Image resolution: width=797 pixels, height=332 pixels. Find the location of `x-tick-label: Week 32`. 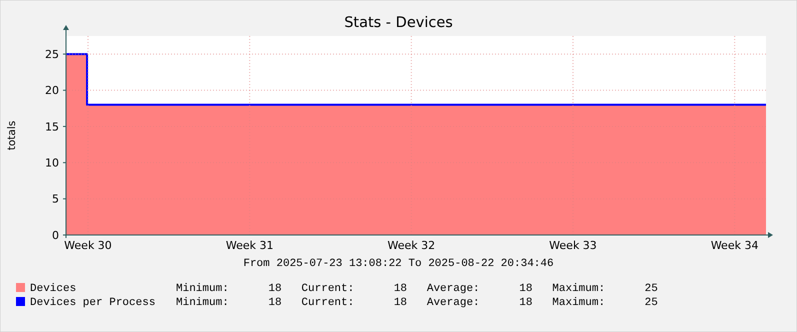

x-tick-label: Week 32 is located at coordinates (412, 245).